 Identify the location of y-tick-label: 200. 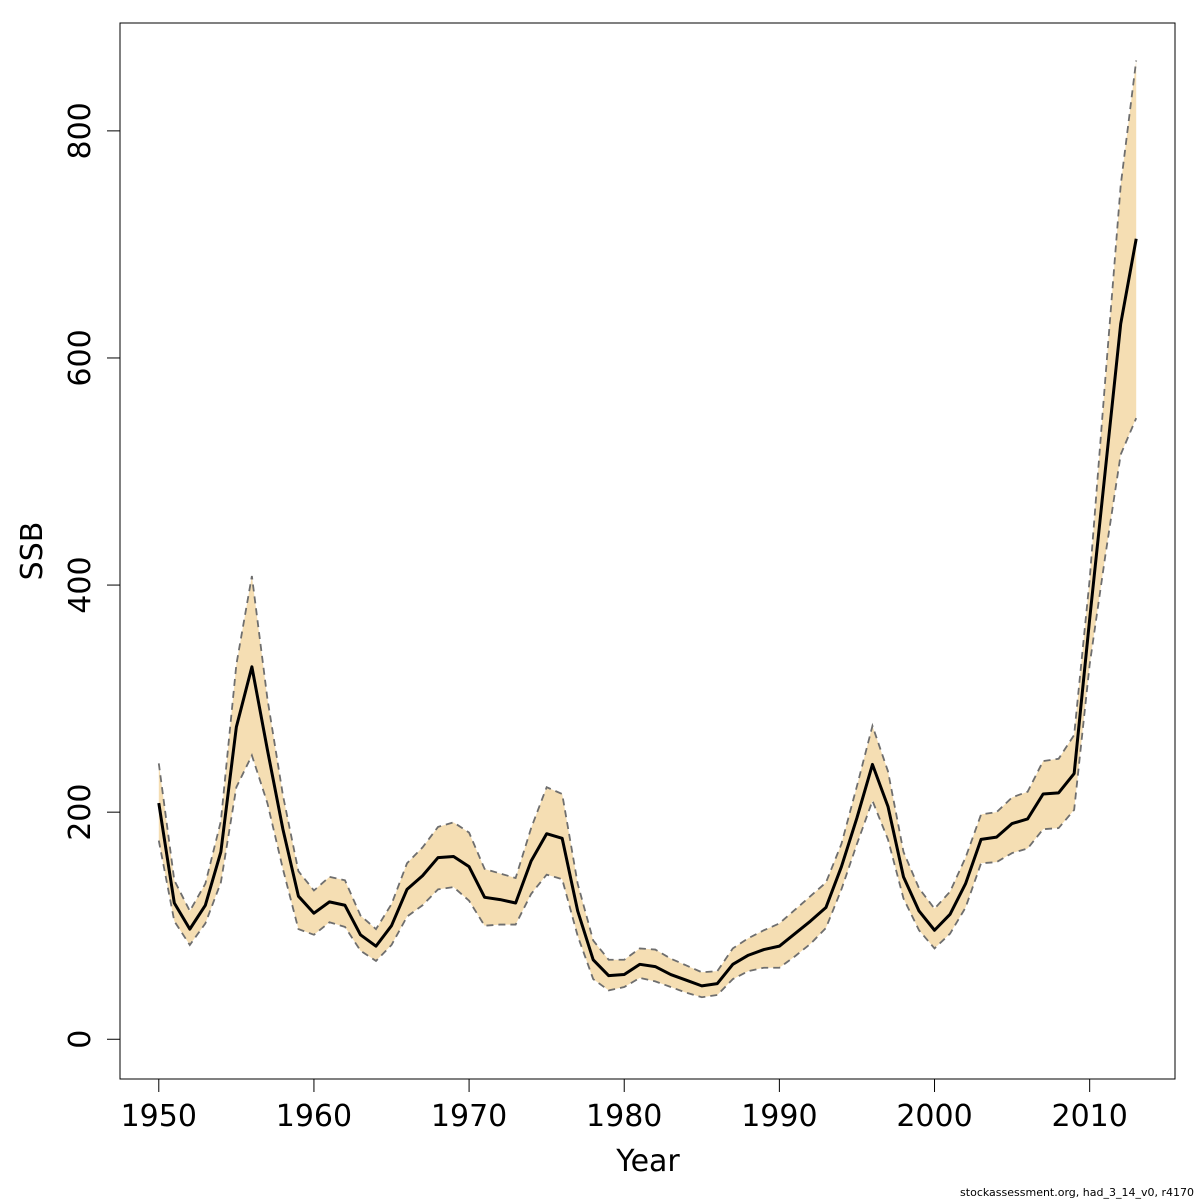
(80, 812).